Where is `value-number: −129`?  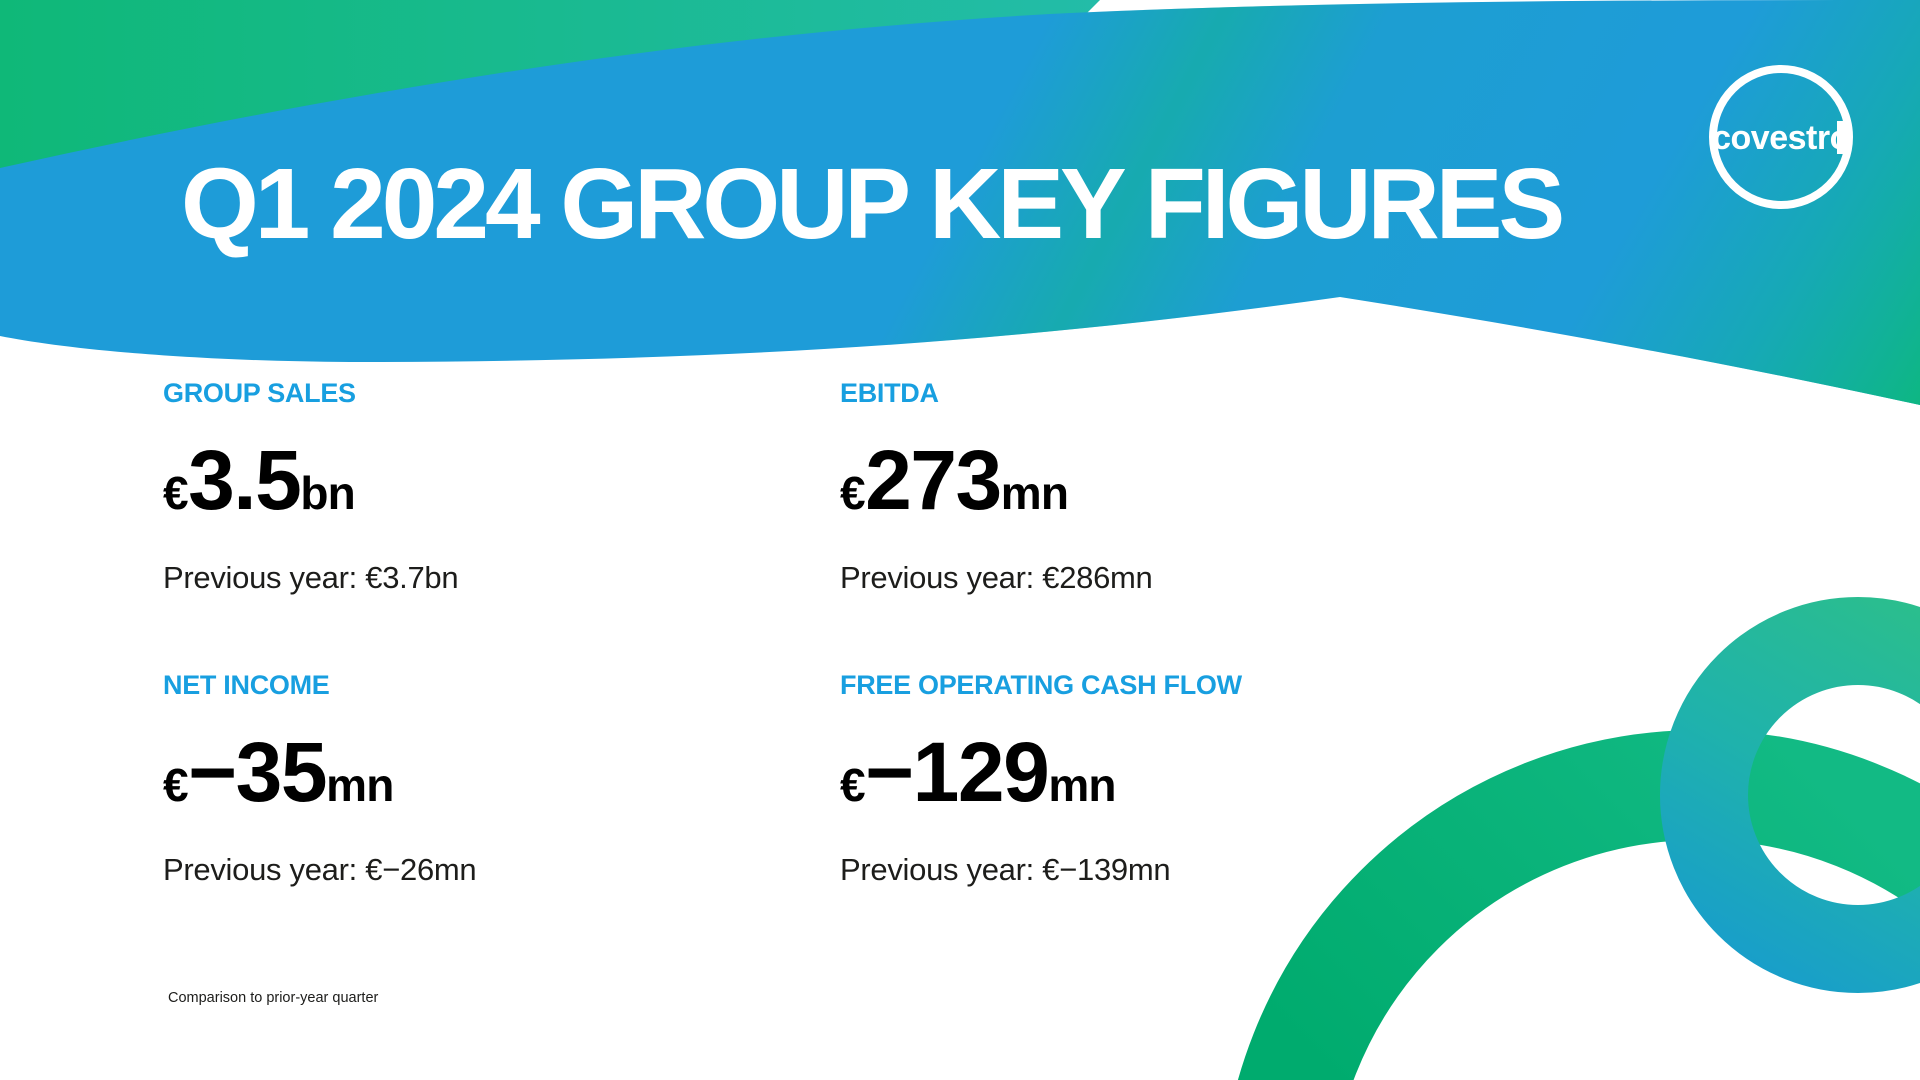
value-number: −129 is located at coordinates (957, 772).